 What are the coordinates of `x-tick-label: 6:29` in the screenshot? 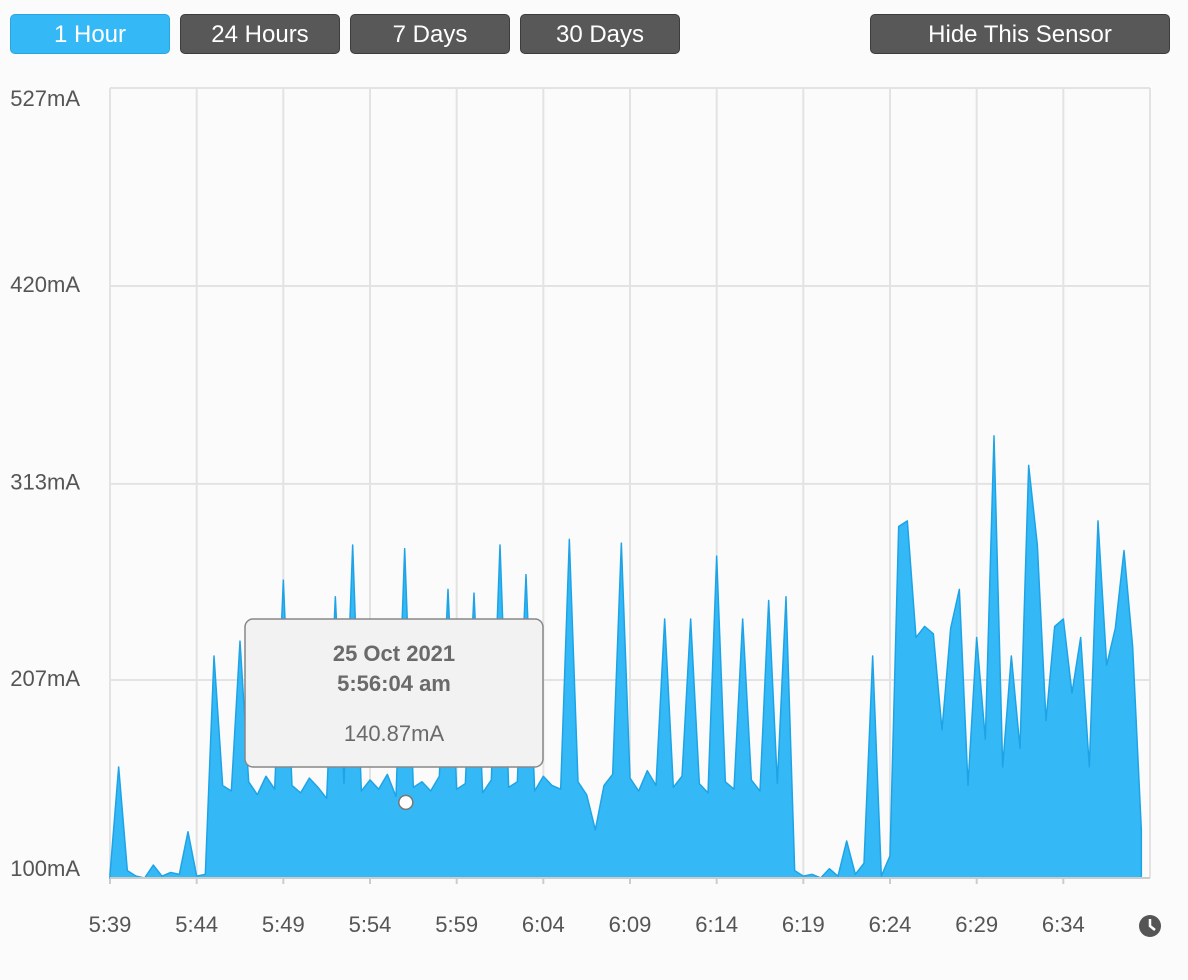 It's located at (976, 924).